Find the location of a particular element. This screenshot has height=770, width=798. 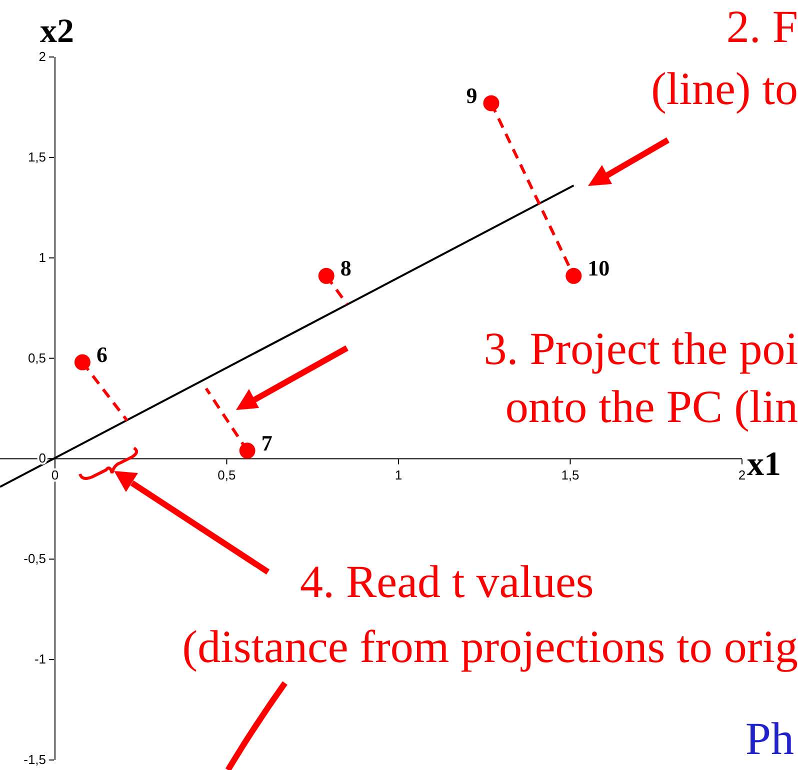

annotation: (distance from projections to orig is located at coordinates (490, 647).